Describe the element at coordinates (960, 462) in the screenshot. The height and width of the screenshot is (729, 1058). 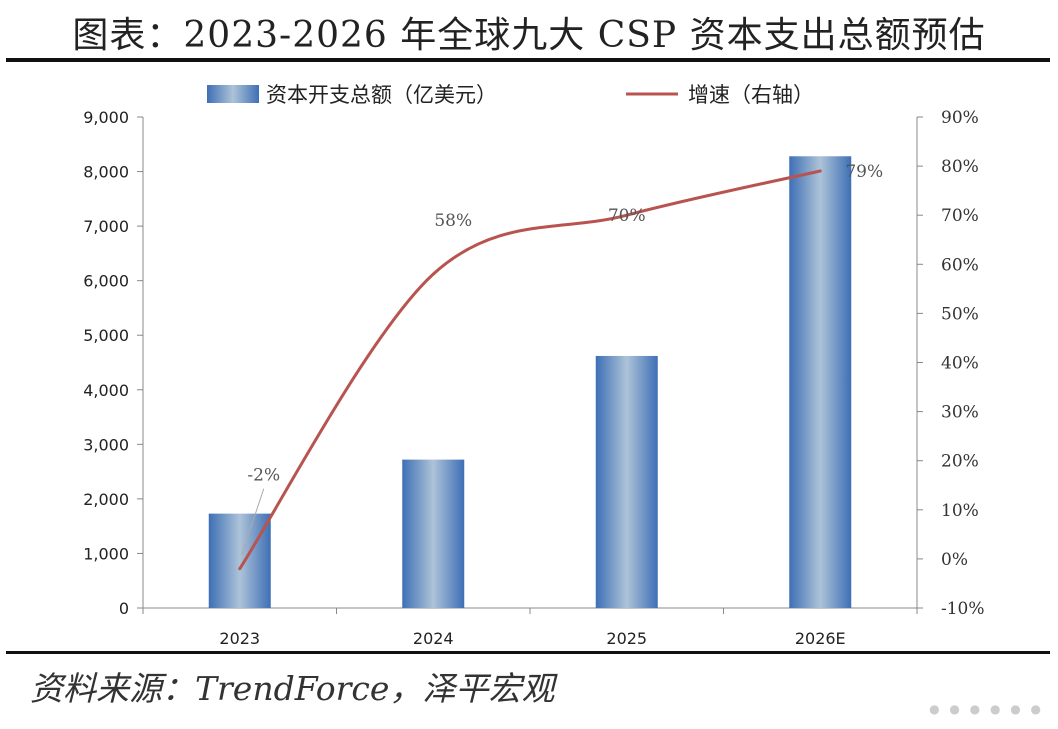
I see `right-tick-label: 20%` at that location.